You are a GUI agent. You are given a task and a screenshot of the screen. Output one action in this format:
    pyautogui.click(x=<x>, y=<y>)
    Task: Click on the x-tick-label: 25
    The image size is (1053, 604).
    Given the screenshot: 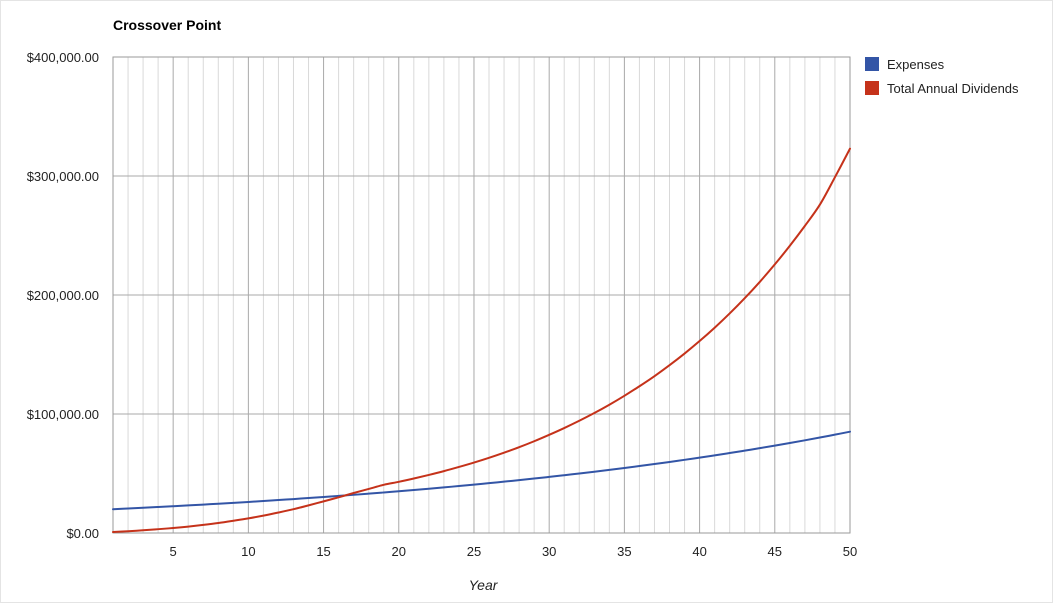 What is the action you would take?
    pyautogui.click(x=474, y=551)
    